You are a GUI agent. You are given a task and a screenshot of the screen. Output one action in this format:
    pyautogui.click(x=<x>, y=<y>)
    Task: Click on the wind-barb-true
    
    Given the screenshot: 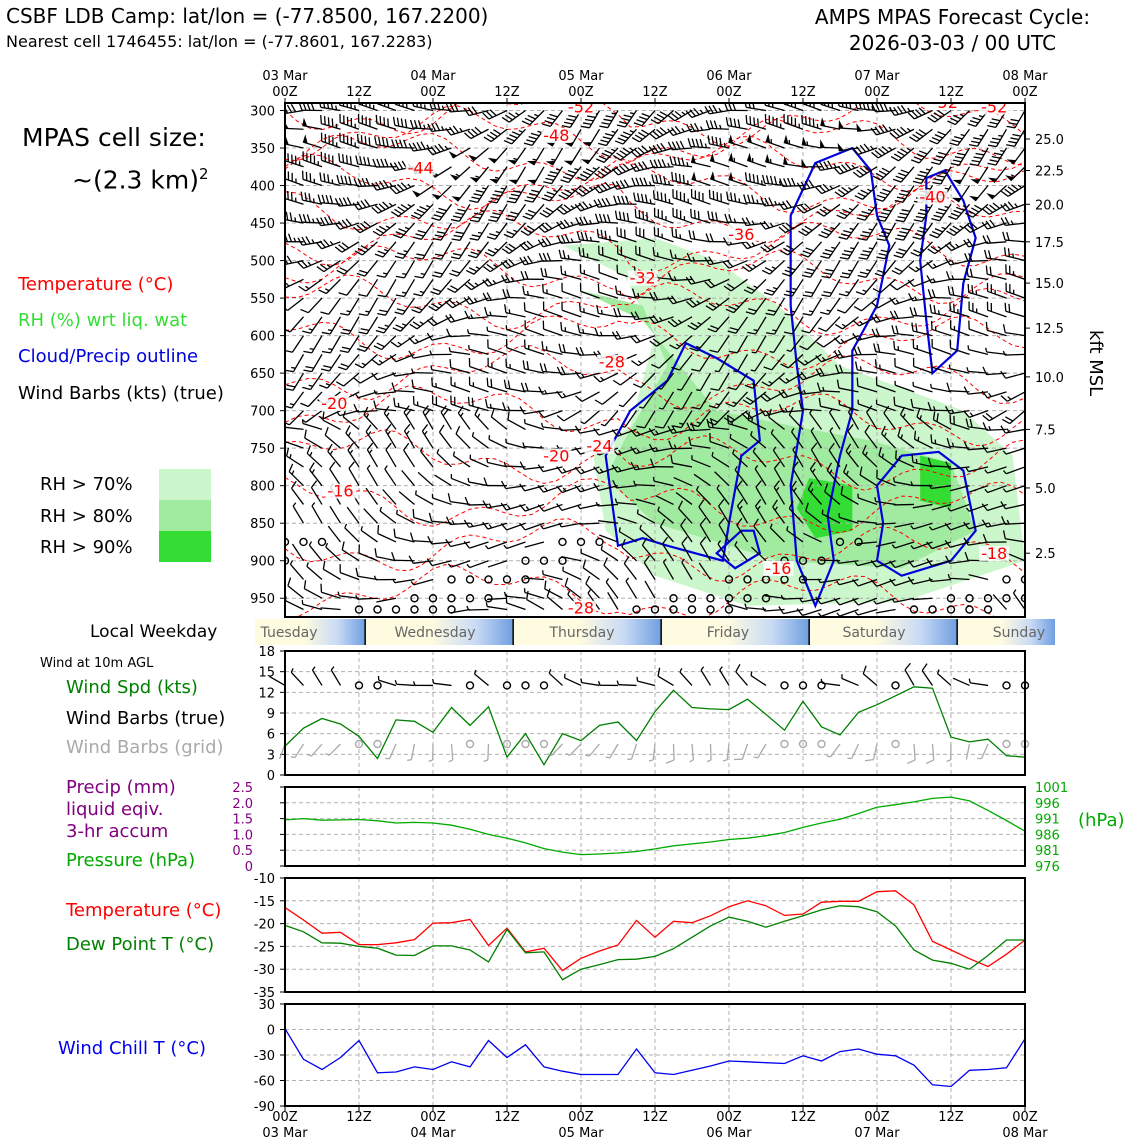 What is the action you would take?
    pyautogui.click(x=646, y=681)
    